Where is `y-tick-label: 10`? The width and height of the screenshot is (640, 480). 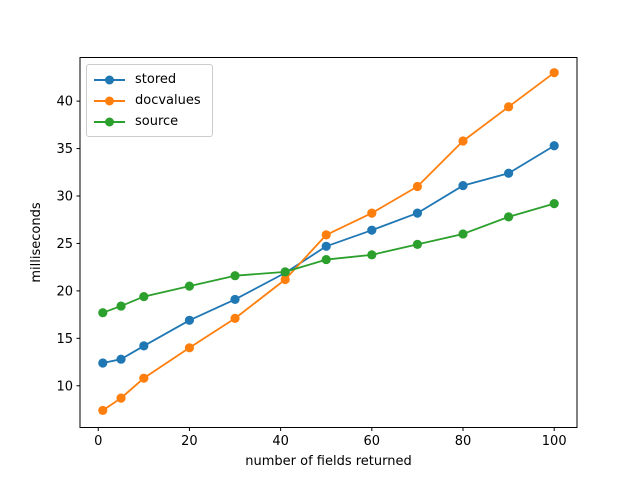
y-tick-label: 10 is located at coordinates (64, 386).